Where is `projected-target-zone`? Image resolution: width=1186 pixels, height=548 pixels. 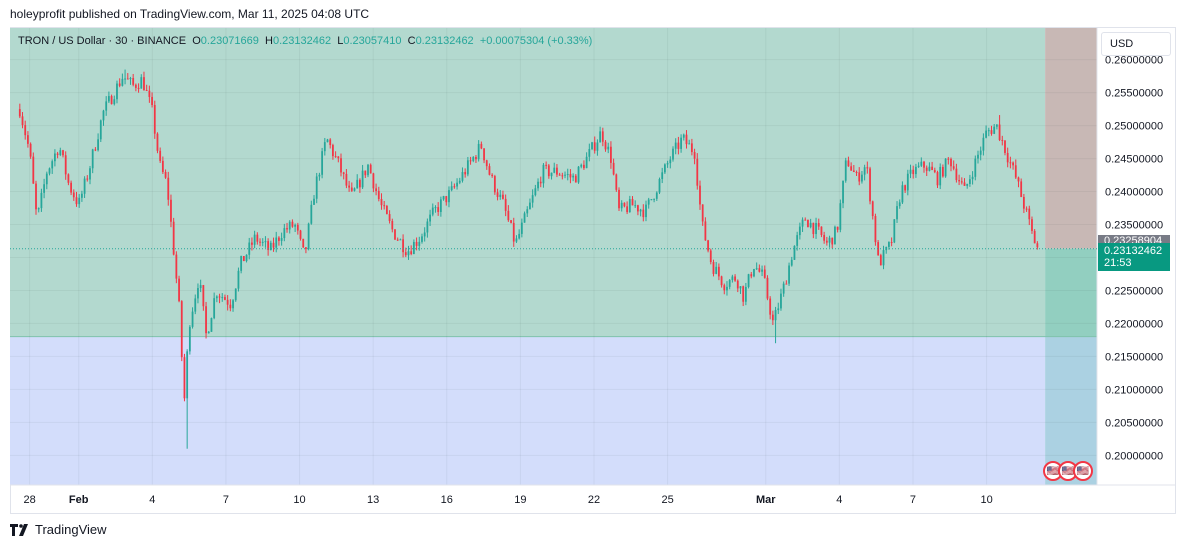
projected-target-zone is located at coordinates (1071, 138).